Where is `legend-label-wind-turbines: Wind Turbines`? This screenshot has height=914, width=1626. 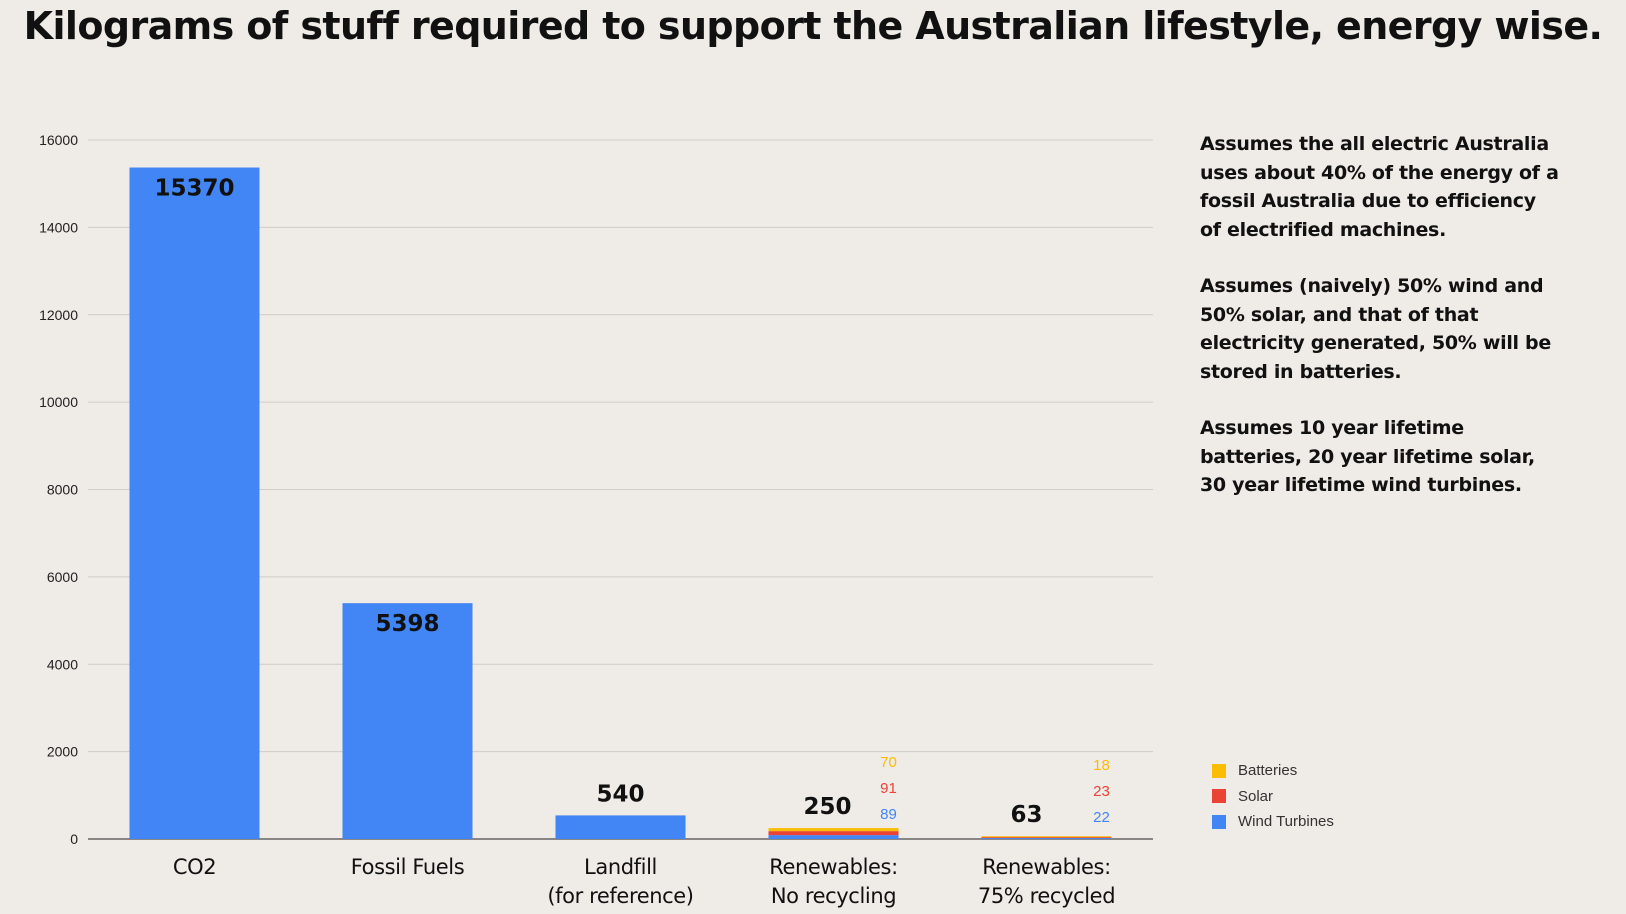
legend-label-wind-turbines: Wind Turbines is located at coordinates (1286, 822).